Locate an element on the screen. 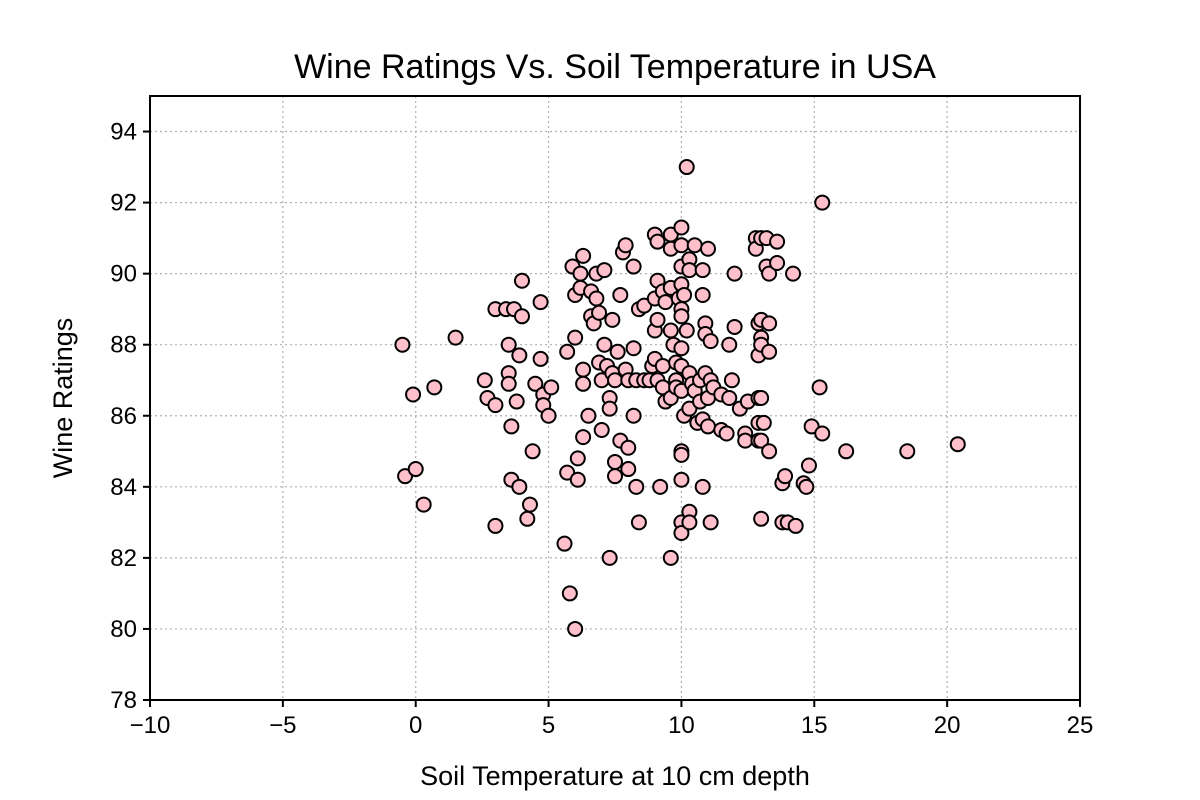 This screenshot has width=1200, height=800. y-tick-label: 82 is located at coordinates (123, 558).